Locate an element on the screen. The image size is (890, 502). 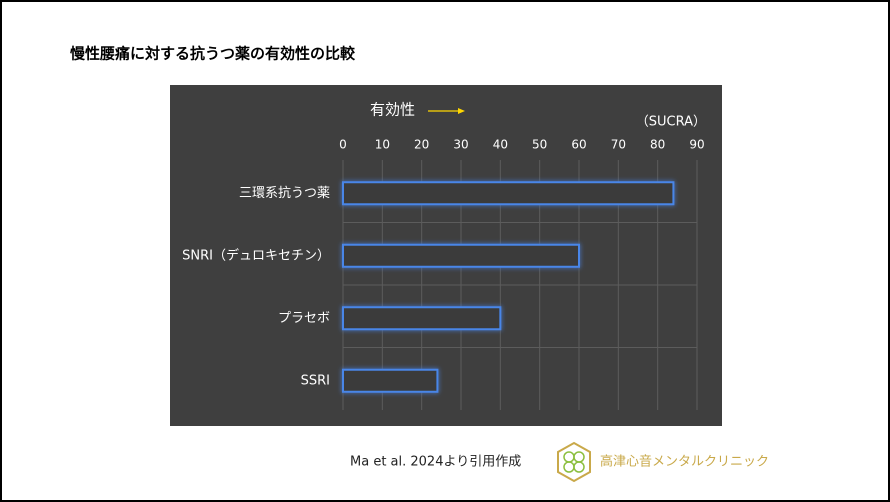
unit-label: （SUCRA） is located at coordinates (671, 122).